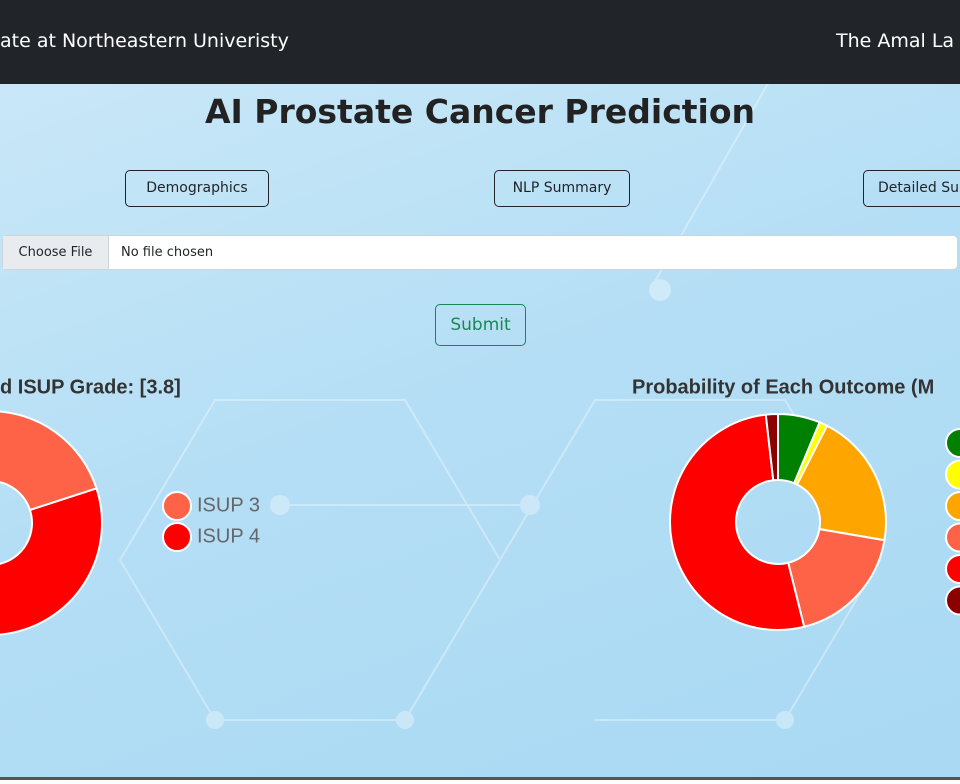  What do you see at coordinates (911, 188) in the screenshot?
I see `detailed-summary-button: Detailed Su` at bounding box center [911, 188].